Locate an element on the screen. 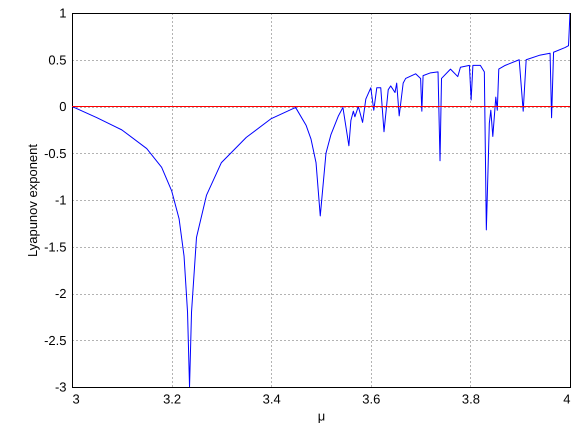  y-tick-label: -3 is located at coordinates (60, 387).